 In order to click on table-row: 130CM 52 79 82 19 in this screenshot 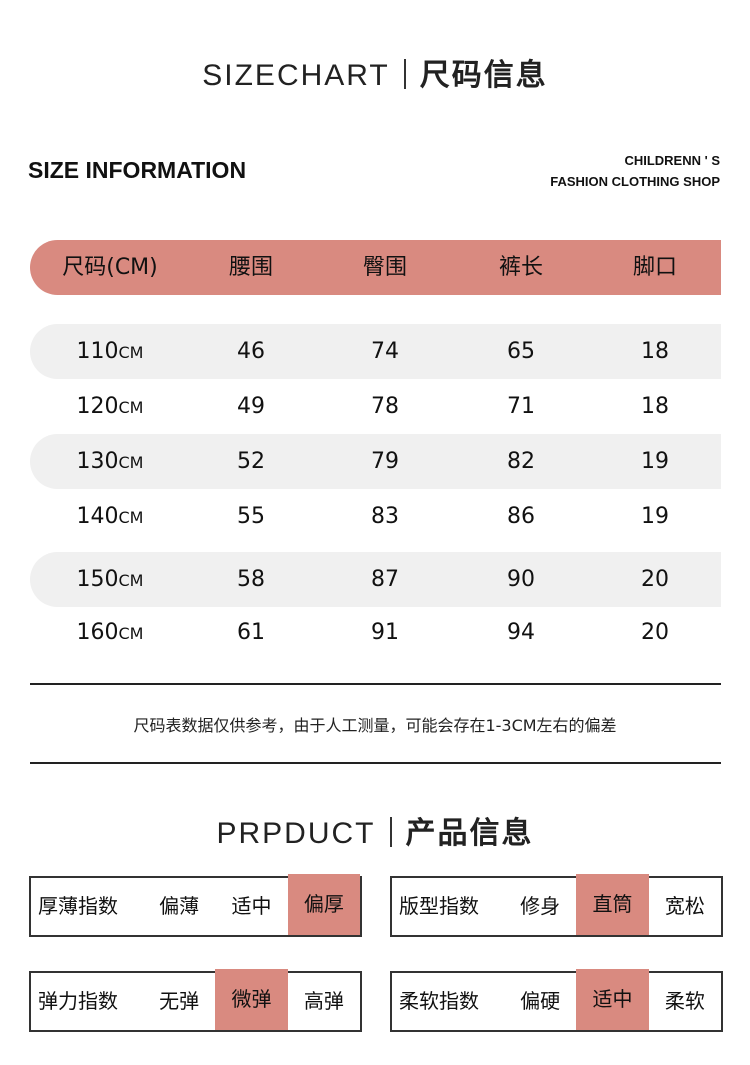, I will do `click(375, 461)`.